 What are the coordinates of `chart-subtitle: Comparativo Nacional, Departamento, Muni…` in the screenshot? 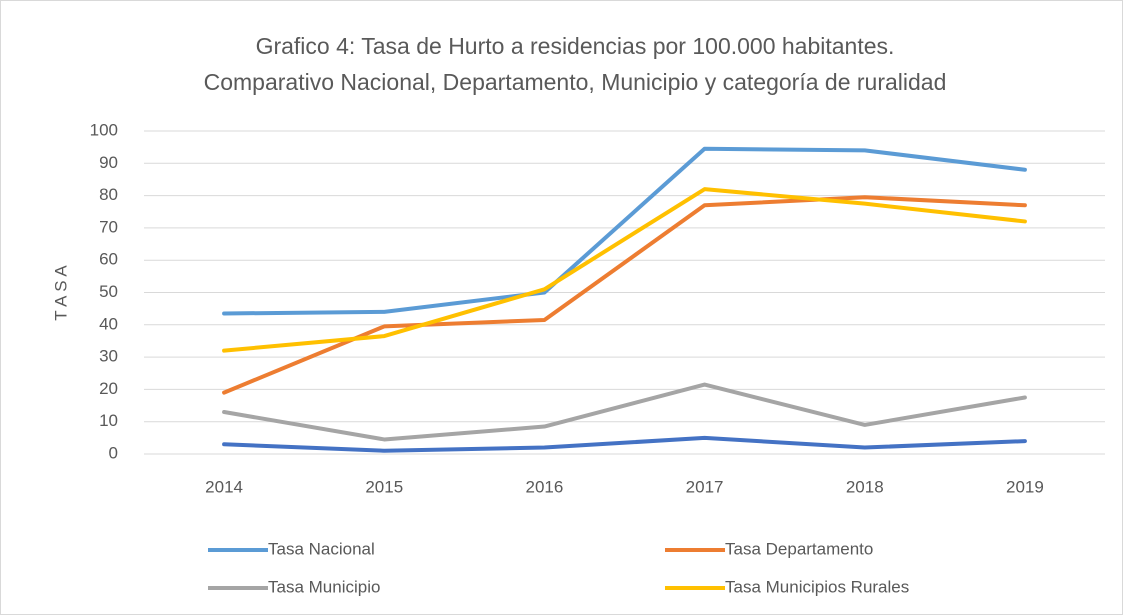 It's located at (575, 82).